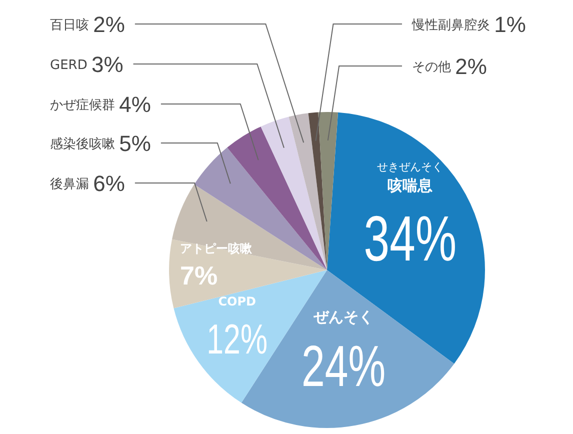 This screenshot has height=434, width=573. Describe the element at coordinates (135, 104) in the screenshot. I see `data-label: 4%` at that location.